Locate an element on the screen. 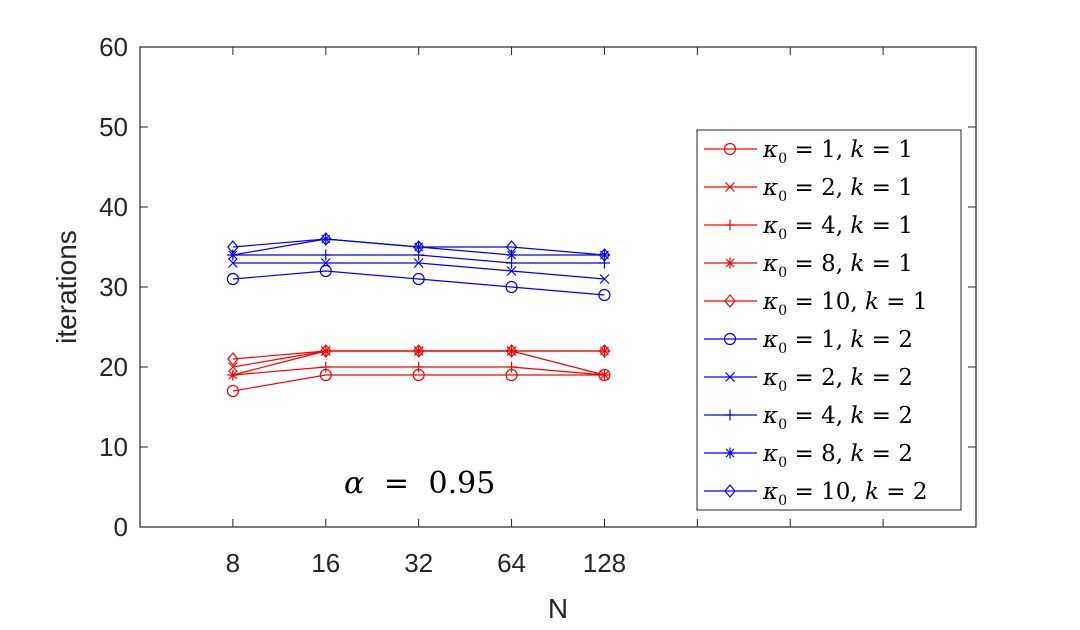 The image size is (1080, 630). x-tick-label: 64 is located at coordinates (511, 563).